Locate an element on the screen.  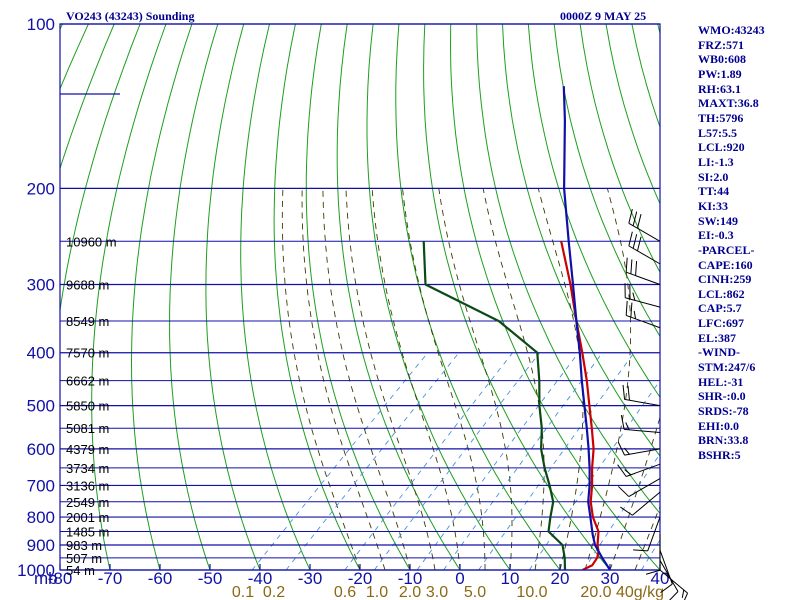
index-item: CAPE:160 is located at coordinates (725, 264).